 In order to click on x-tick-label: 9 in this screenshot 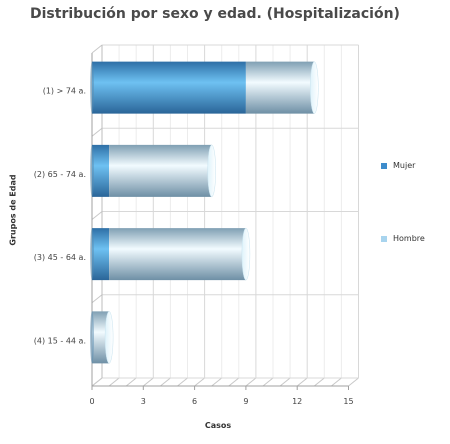, I will do `click(245, 401)`.